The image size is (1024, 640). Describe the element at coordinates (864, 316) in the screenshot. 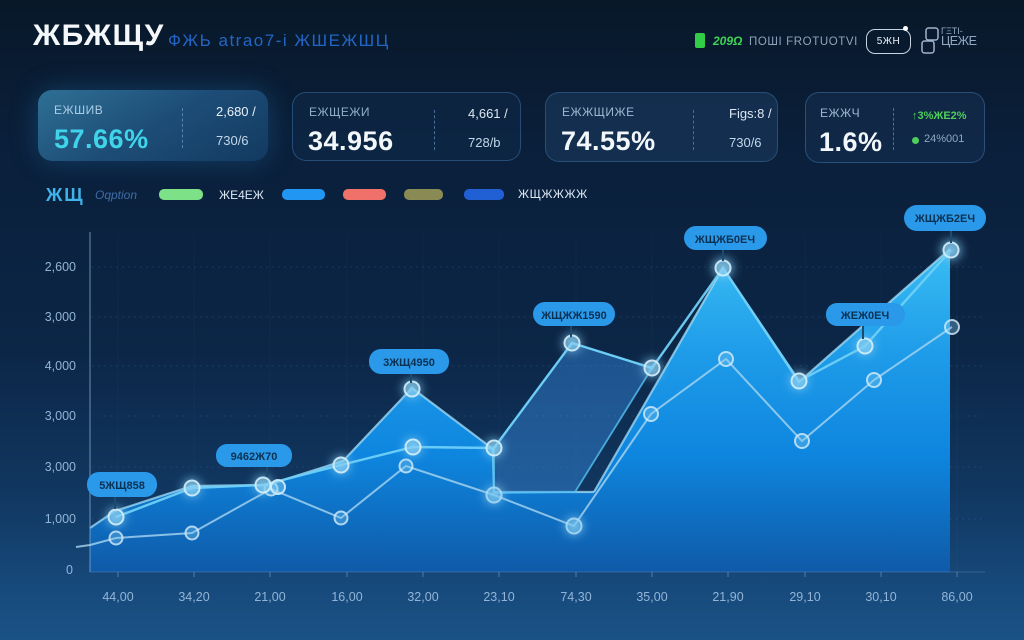

I see `svg-text: ЖЕЖ0ЕЧ` at that location.